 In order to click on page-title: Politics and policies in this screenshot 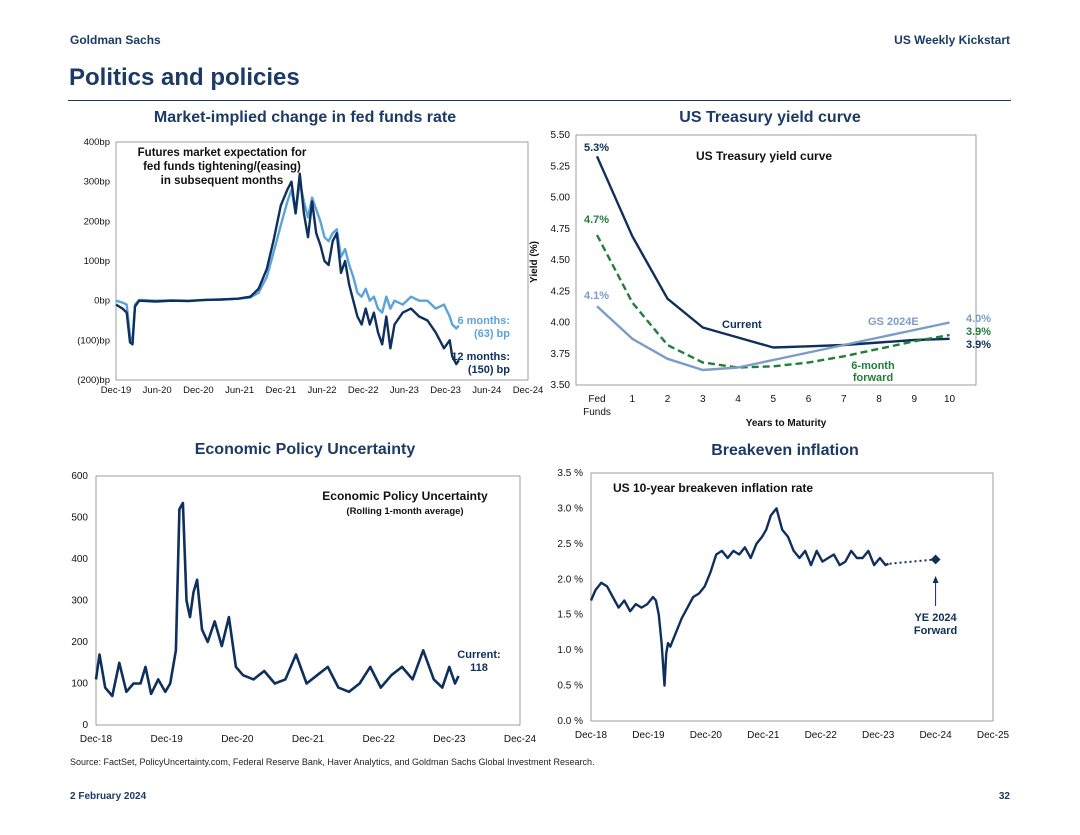, I will do `click(184, 77)`.